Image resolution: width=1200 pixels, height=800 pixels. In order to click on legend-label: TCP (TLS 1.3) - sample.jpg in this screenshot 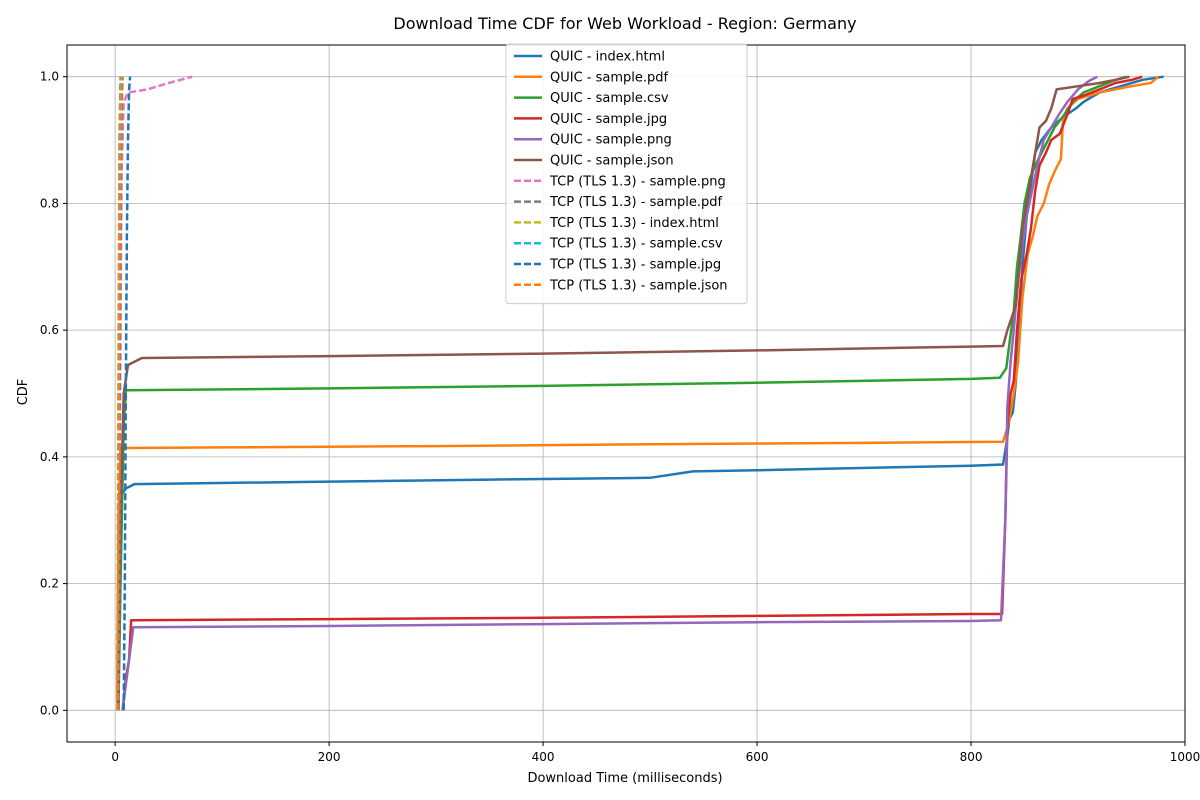, I will do `click(635, 265)`.